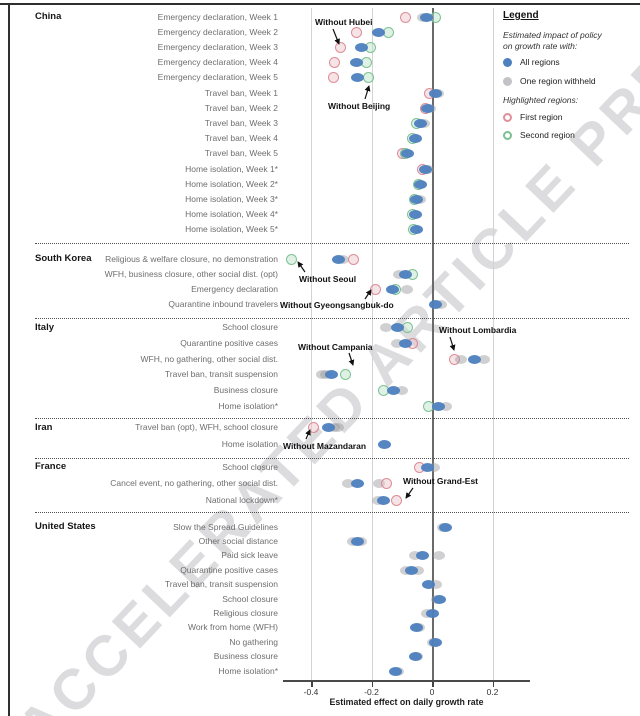 The image size is (640, 716). What do you see at coordinates (241, 138) in the screenshot?
I see `policy-label: Travel ban, Week 4` at bounding box center [241, 138].